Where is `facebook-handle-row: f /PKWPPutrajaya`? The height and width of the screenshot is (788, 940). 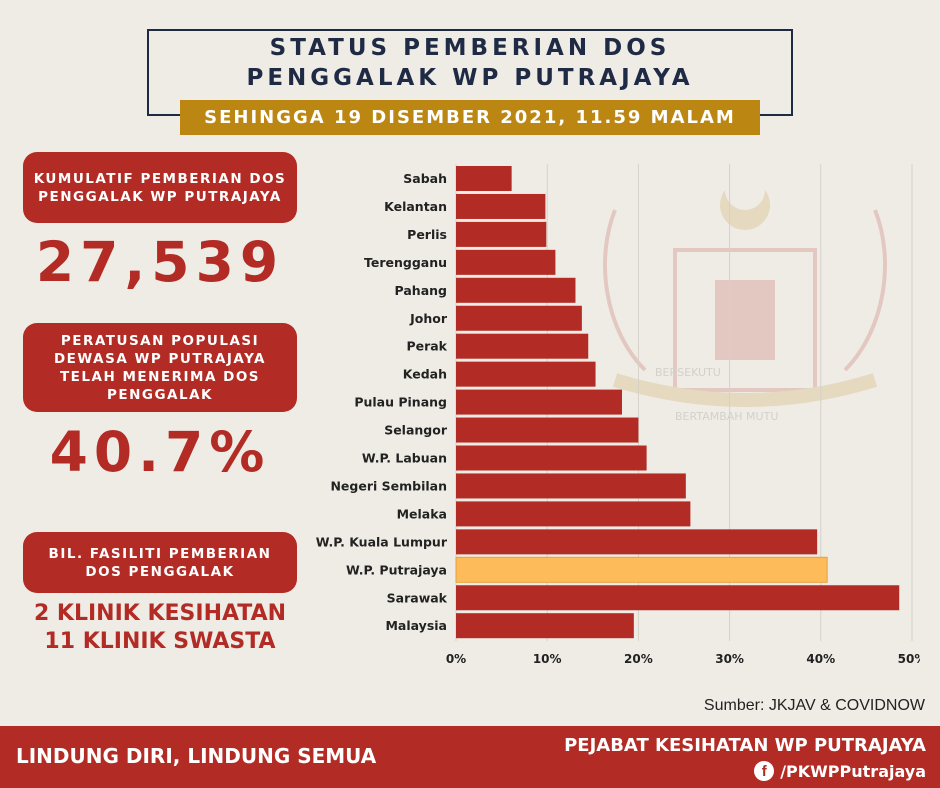 facebook-handle-row: f /PKWPPutrajaya is located at coordinates (840, 771).